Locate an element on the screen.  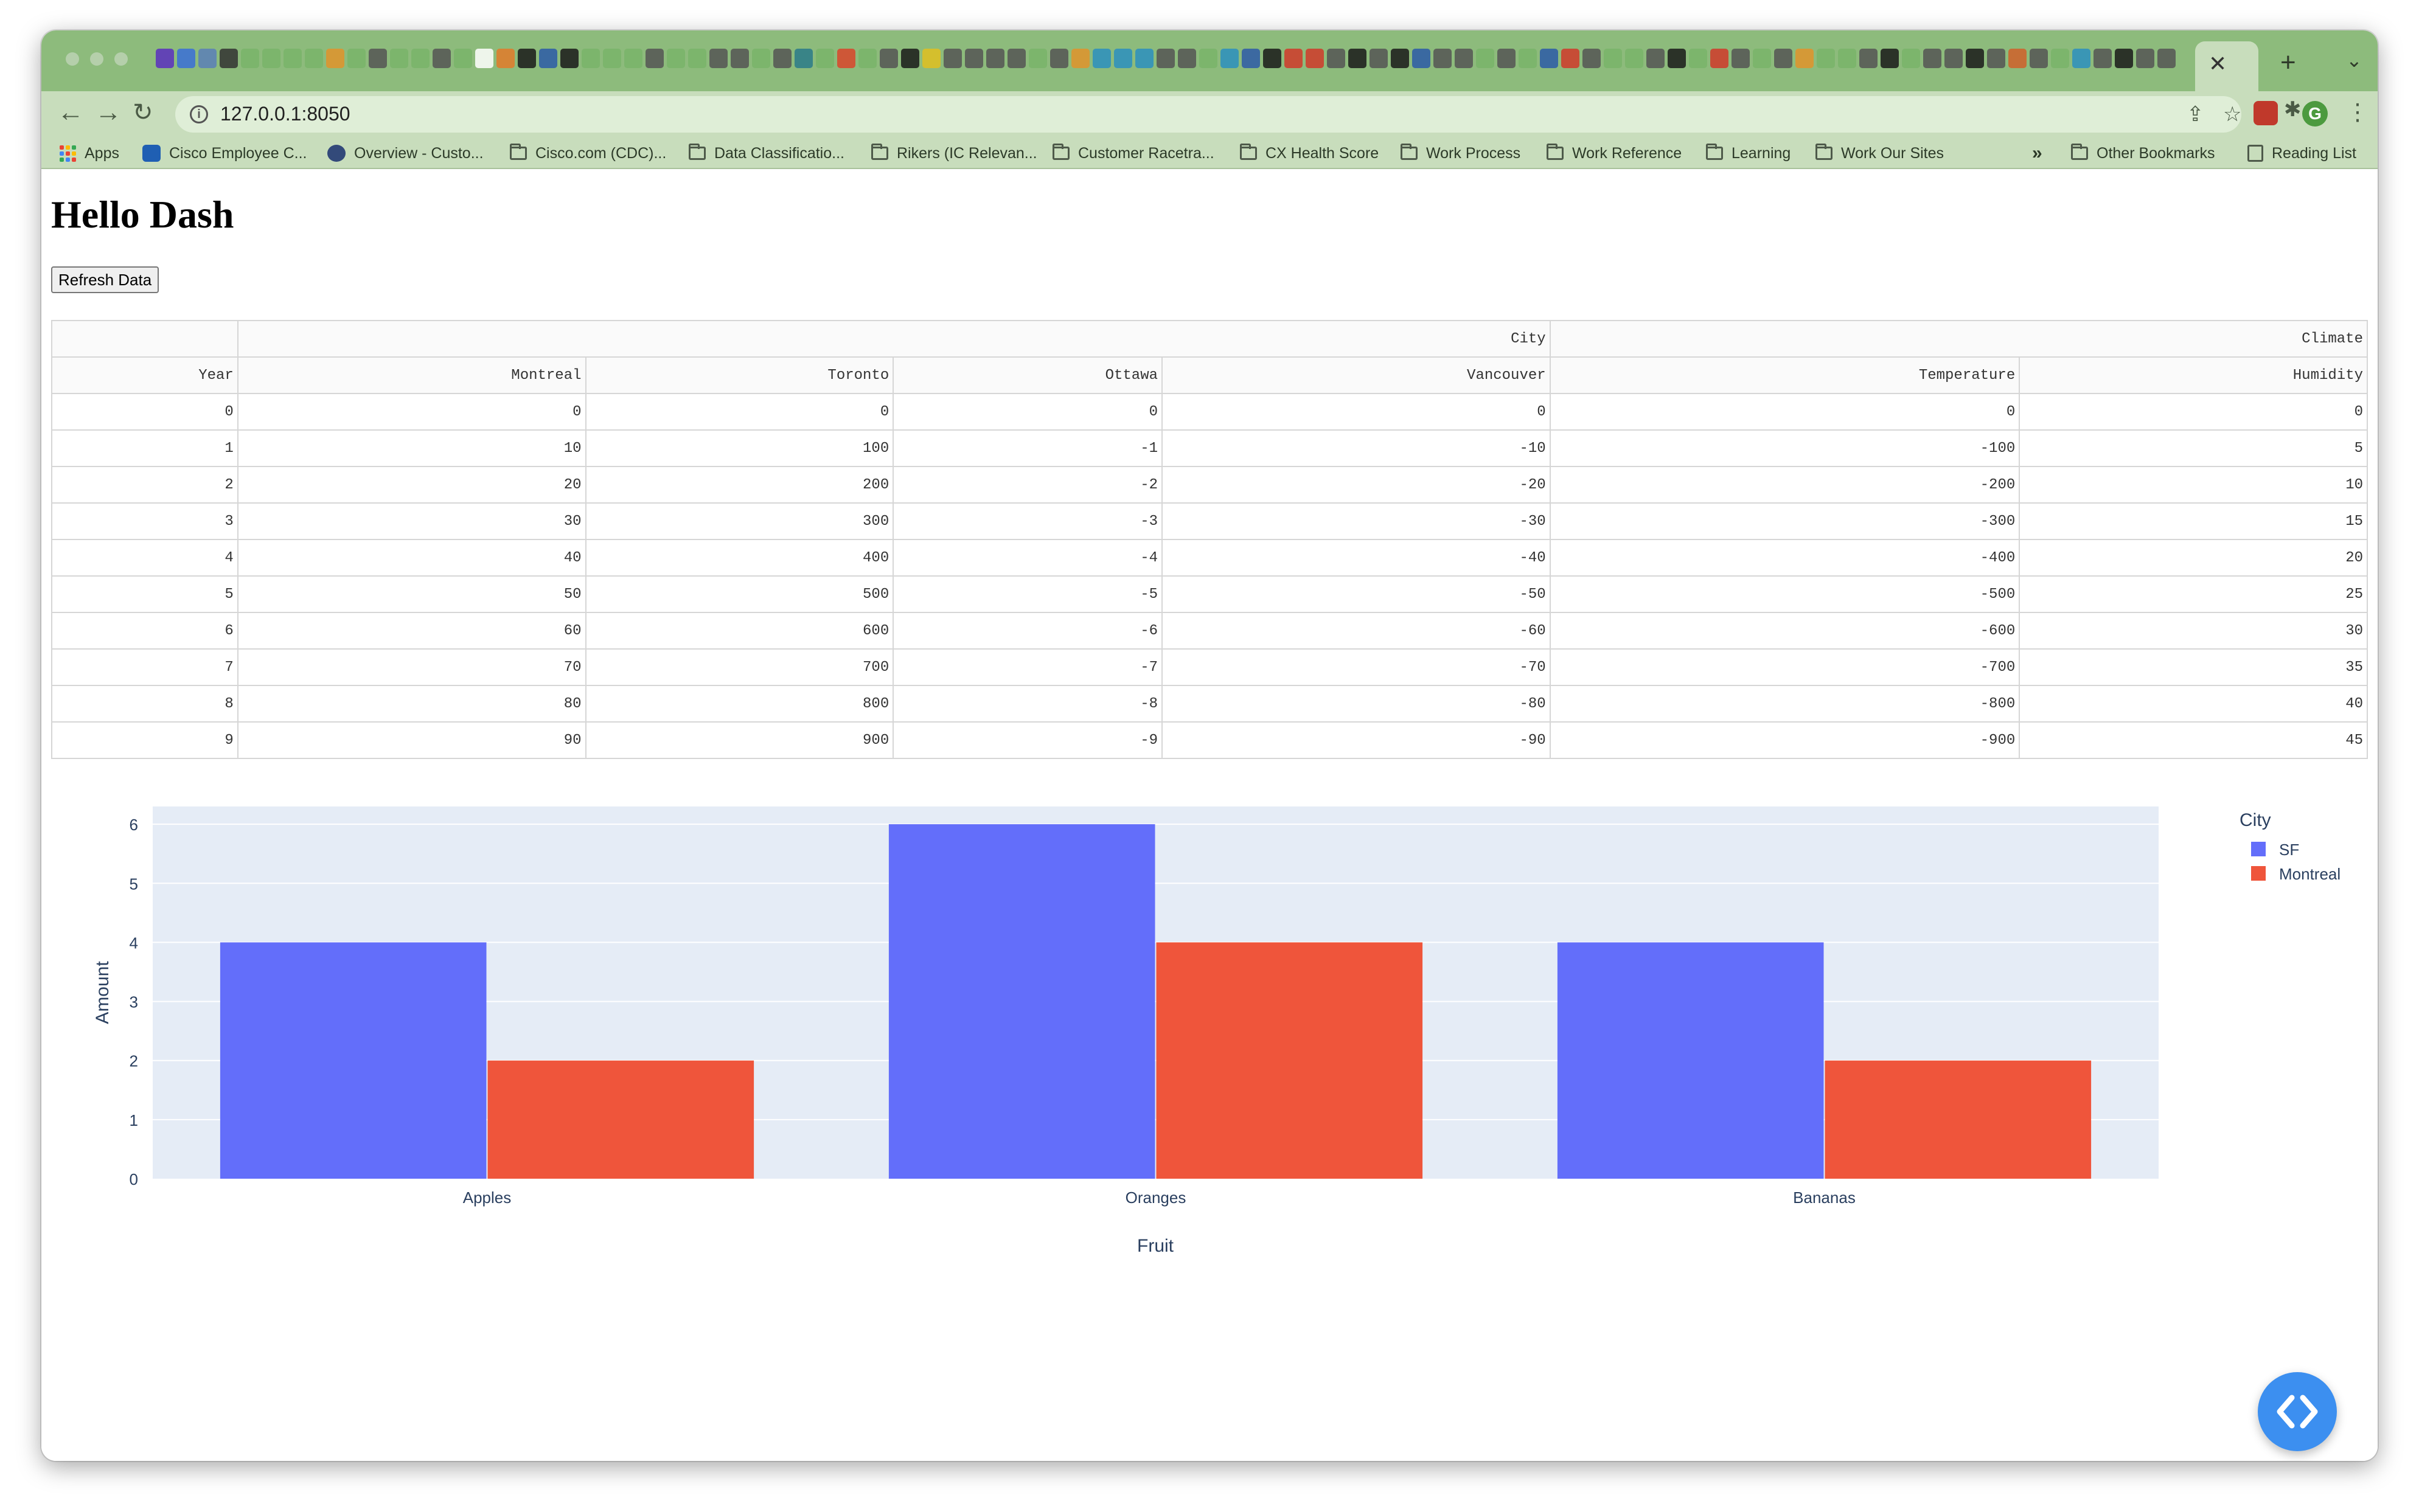
reading-list: Reading List is located at coordinates (2301, 153).